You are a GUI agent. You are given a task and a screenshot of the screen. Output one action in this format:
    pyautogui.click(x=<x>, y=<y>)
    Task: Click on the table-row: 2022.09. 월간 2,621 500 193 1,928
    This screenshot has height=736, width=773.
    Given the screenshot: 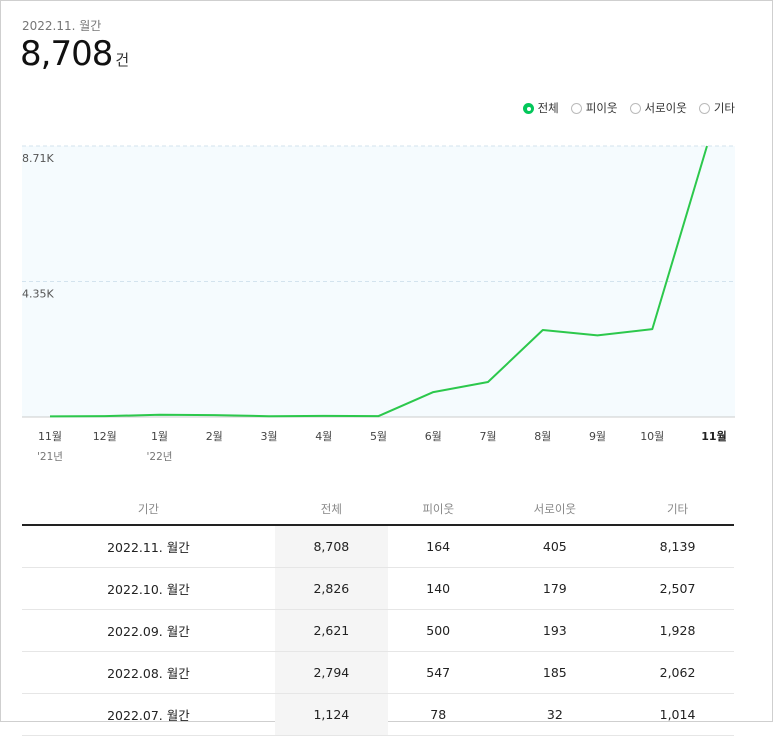 What is the action you would take?
    pyautogui.click(x=378, y=630)
    